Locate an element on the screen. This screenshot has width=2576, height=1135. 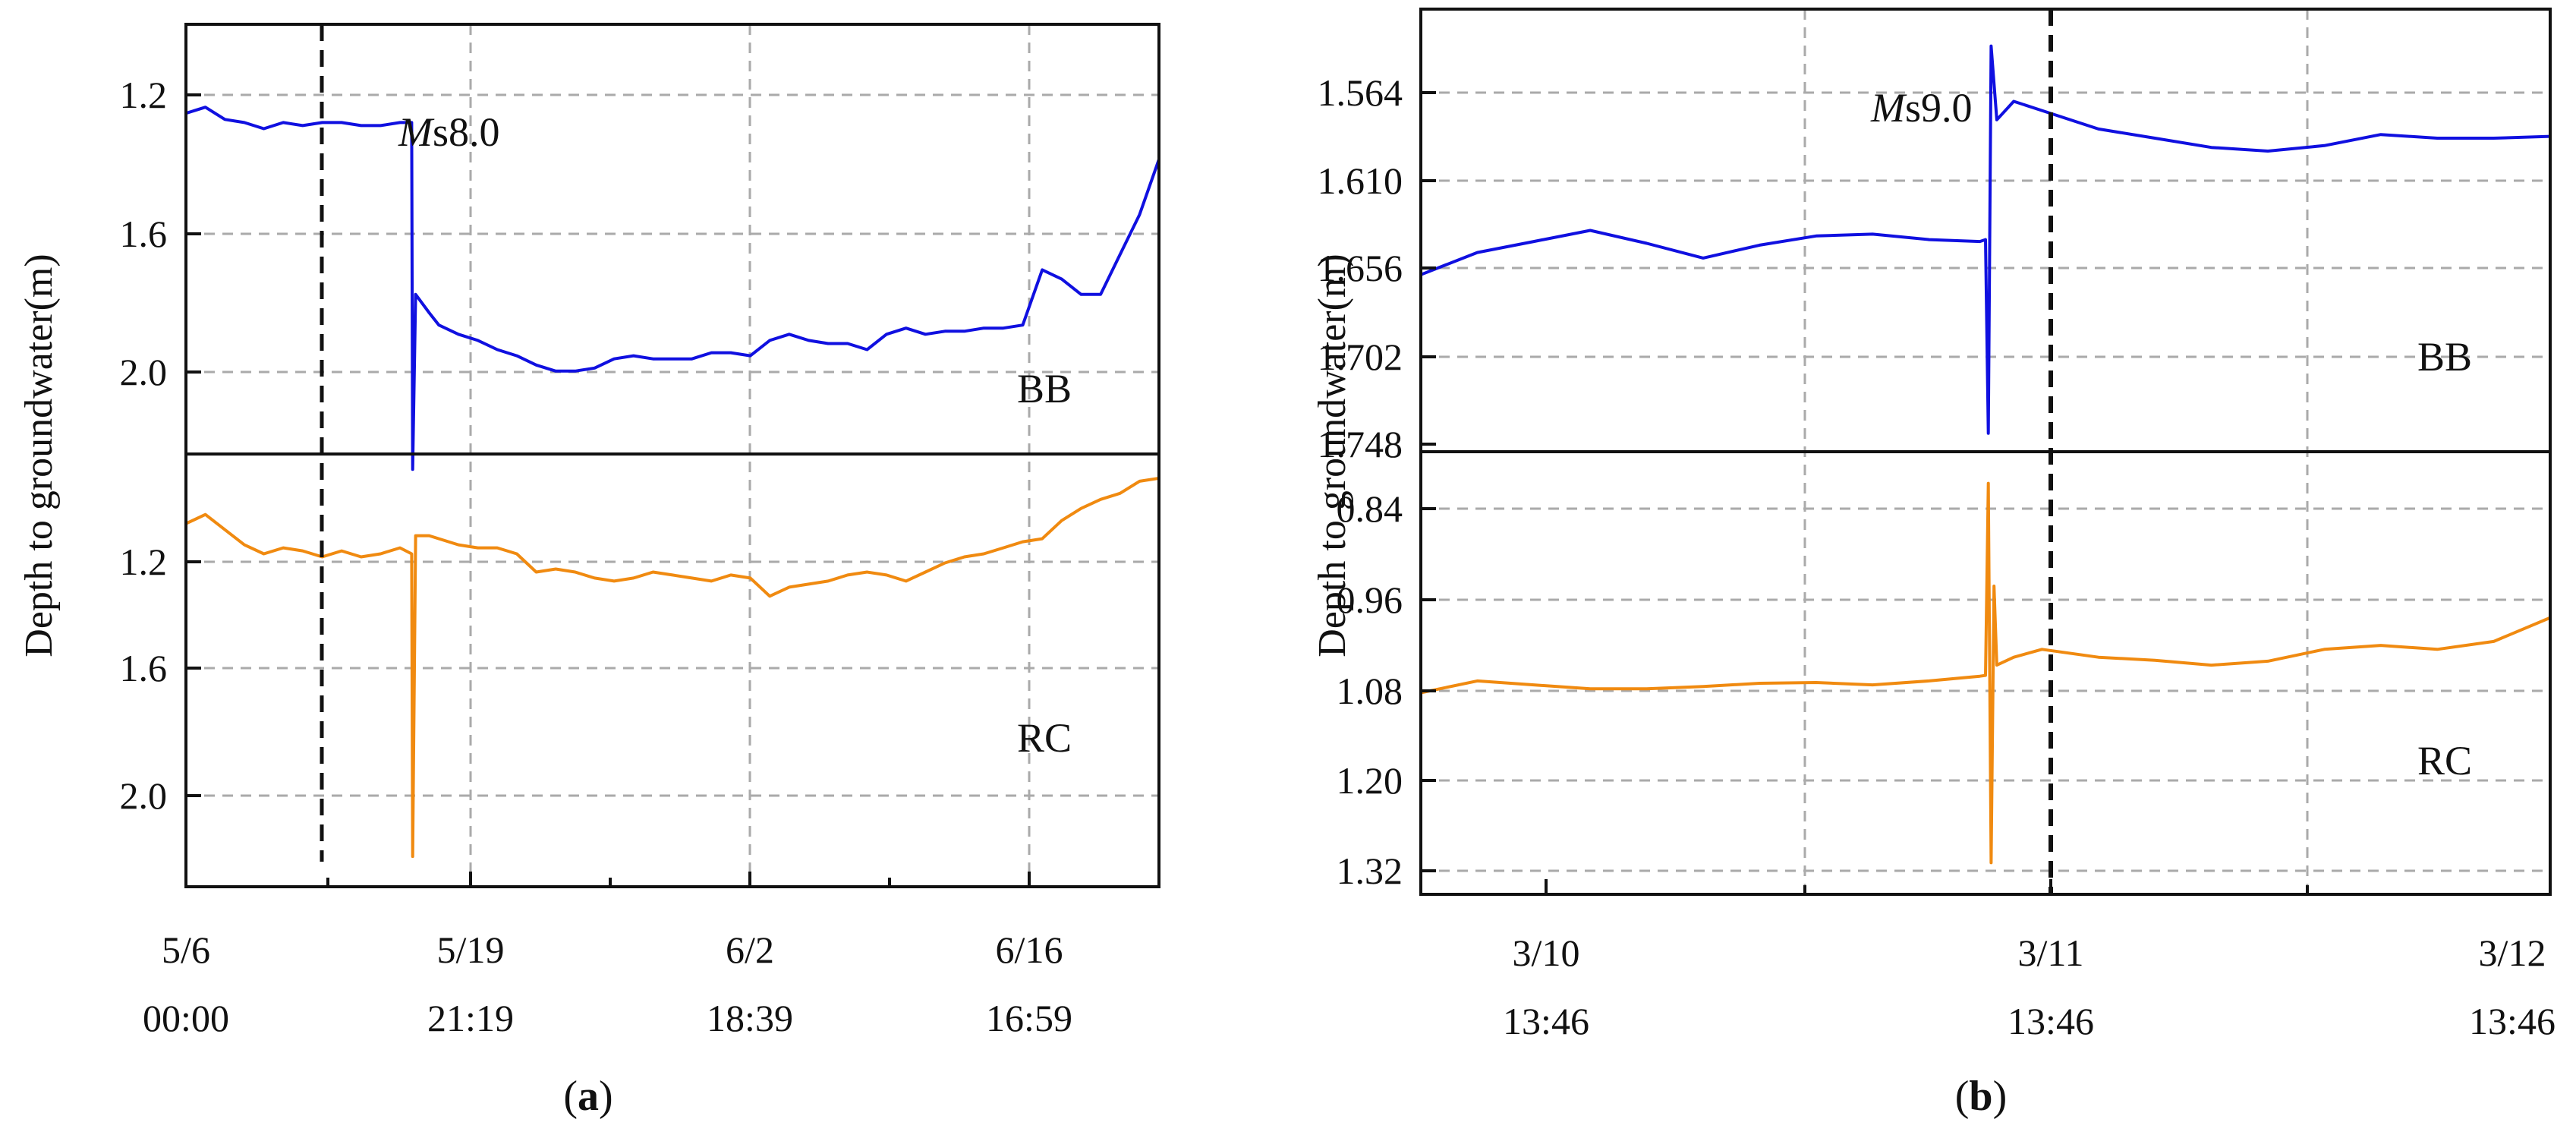
panel-a-xtick-4-date: 6/16 is located at coordinates (1029, 950).